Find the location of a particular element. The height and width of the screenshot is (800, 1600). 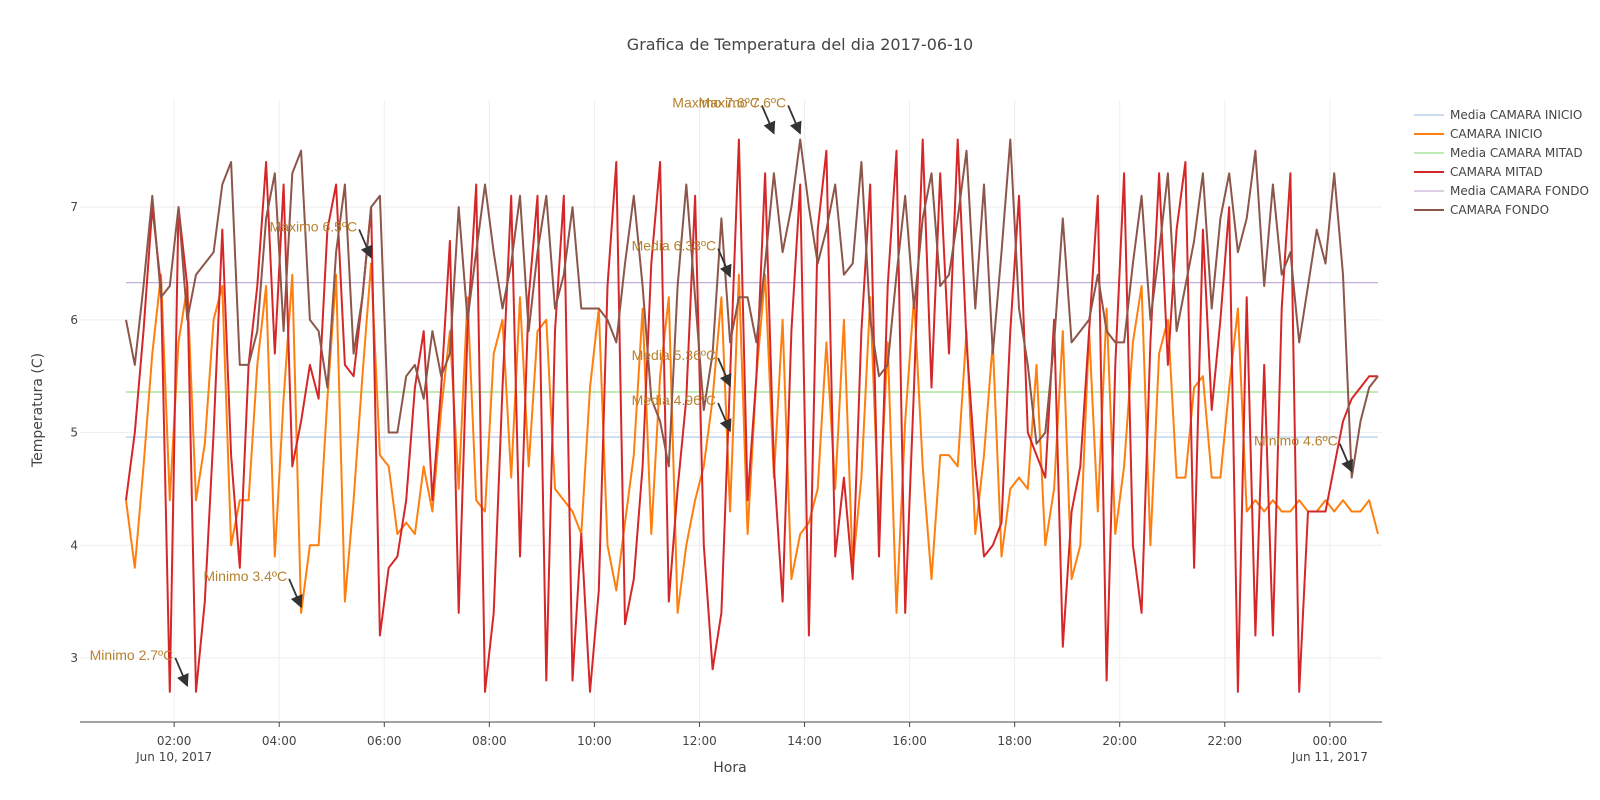

legend-label: Media CAMARA MITAD is located at coordinates (1516, 153).